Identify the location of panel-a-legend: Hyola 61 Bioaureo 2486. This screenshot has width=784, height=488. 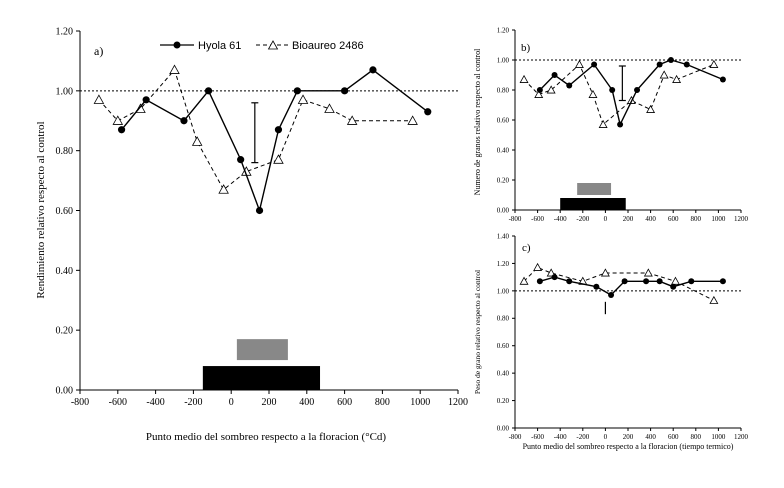
(262, 46).